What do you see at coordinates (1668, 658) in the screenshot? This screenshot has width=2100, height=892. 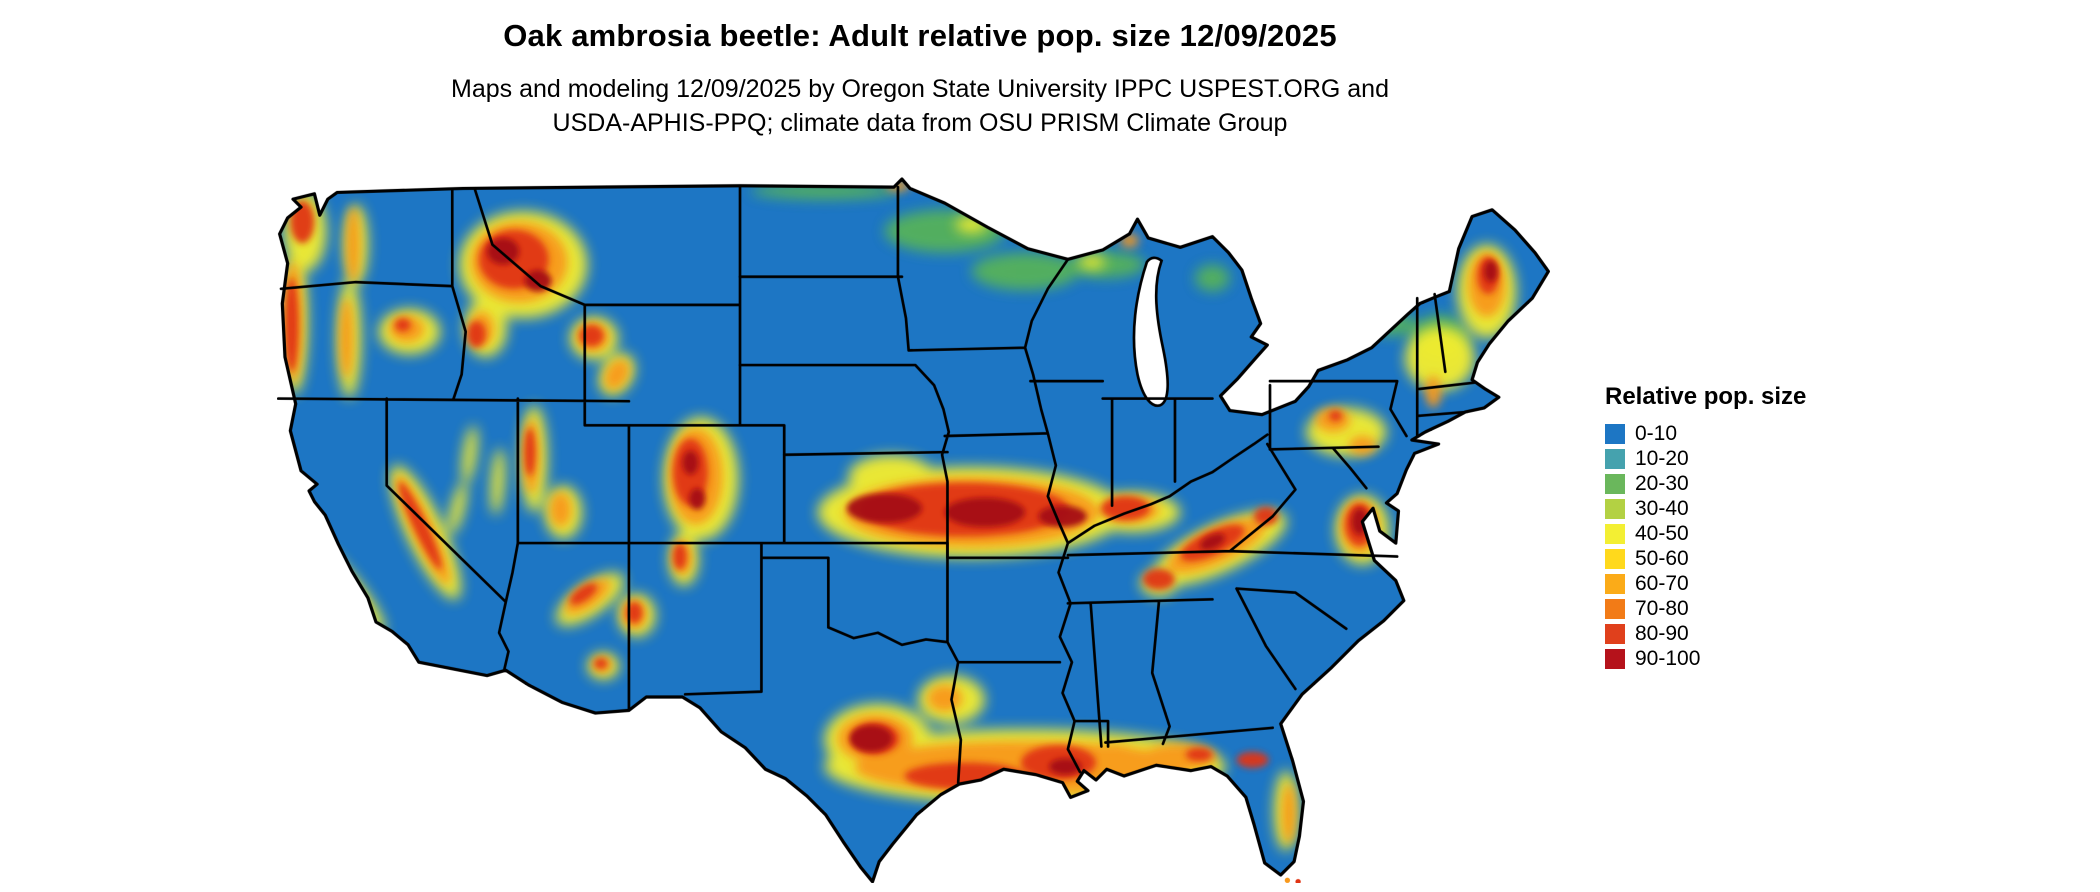 I see `legend-entry-label: 90-100` at bounding box center [1668, 658].